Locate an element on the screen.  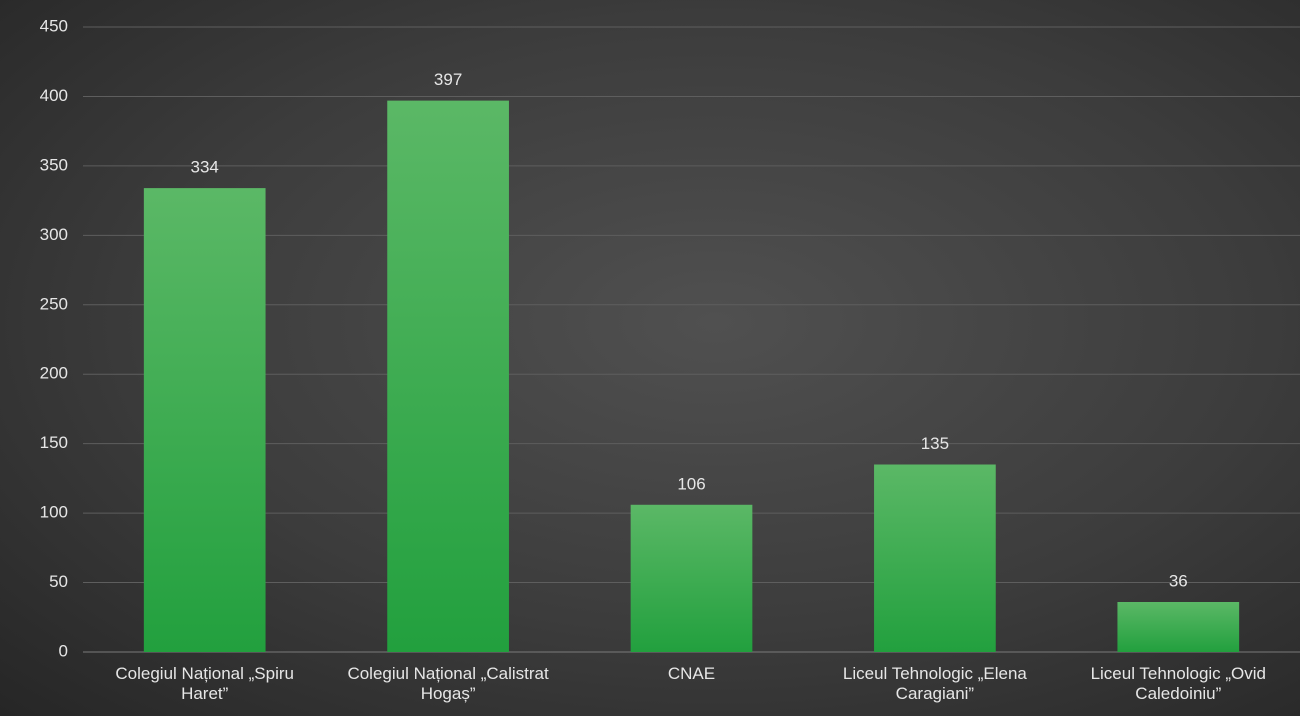
data-label: 106 is located at coordinates (691, 483).